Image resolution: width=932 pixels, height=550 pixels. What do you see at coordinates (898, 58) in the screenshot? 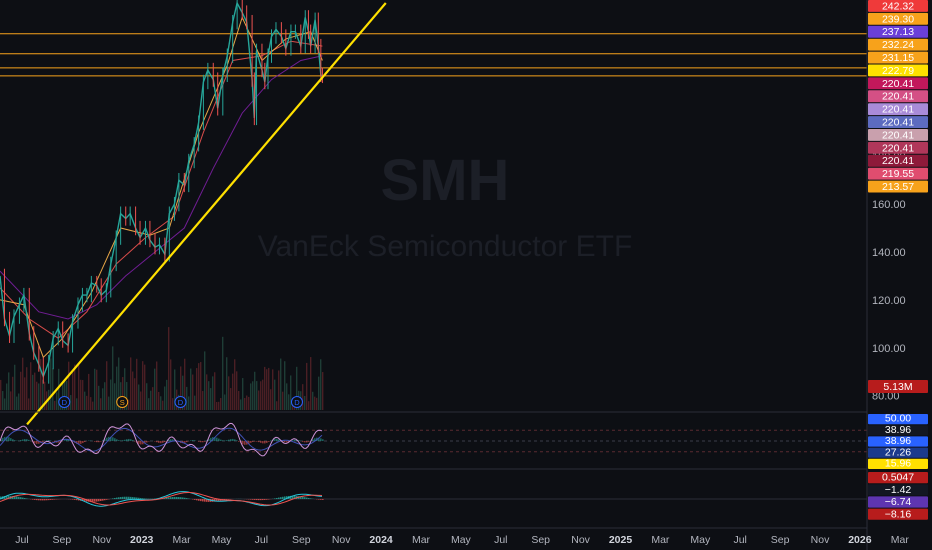
I see `price-label: 231.15` at bounding box center [898, 58].